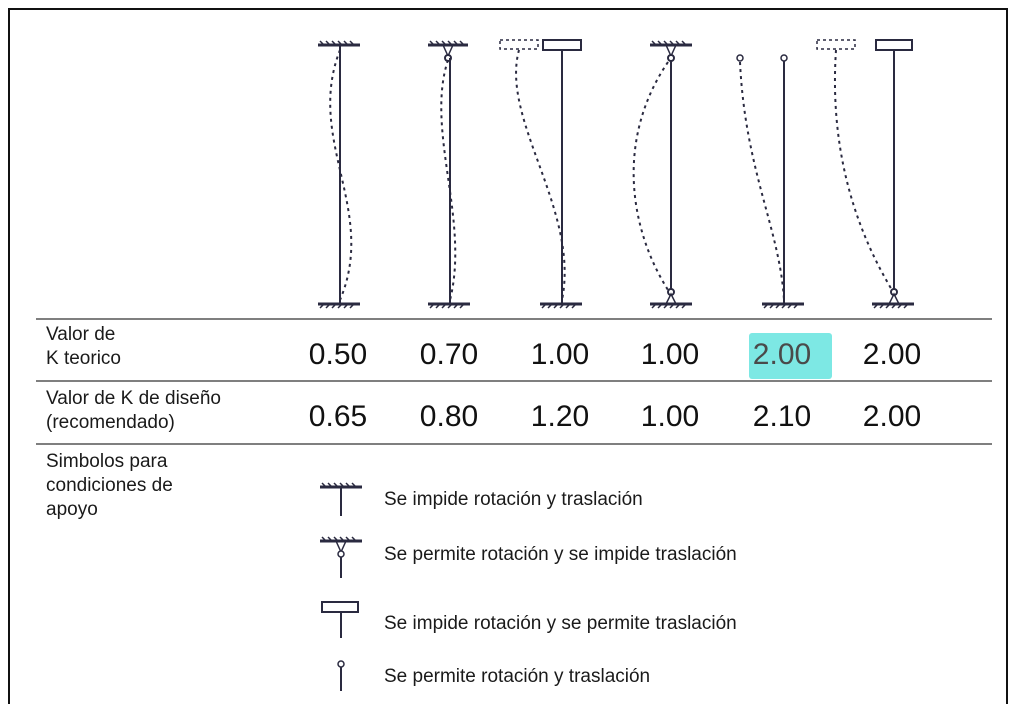 This screenshot has height=704, width=1016. Describe the element at coordinates (72, 509) in the screenshot. I see `row-label-symbols-3: apoyo` at that location.